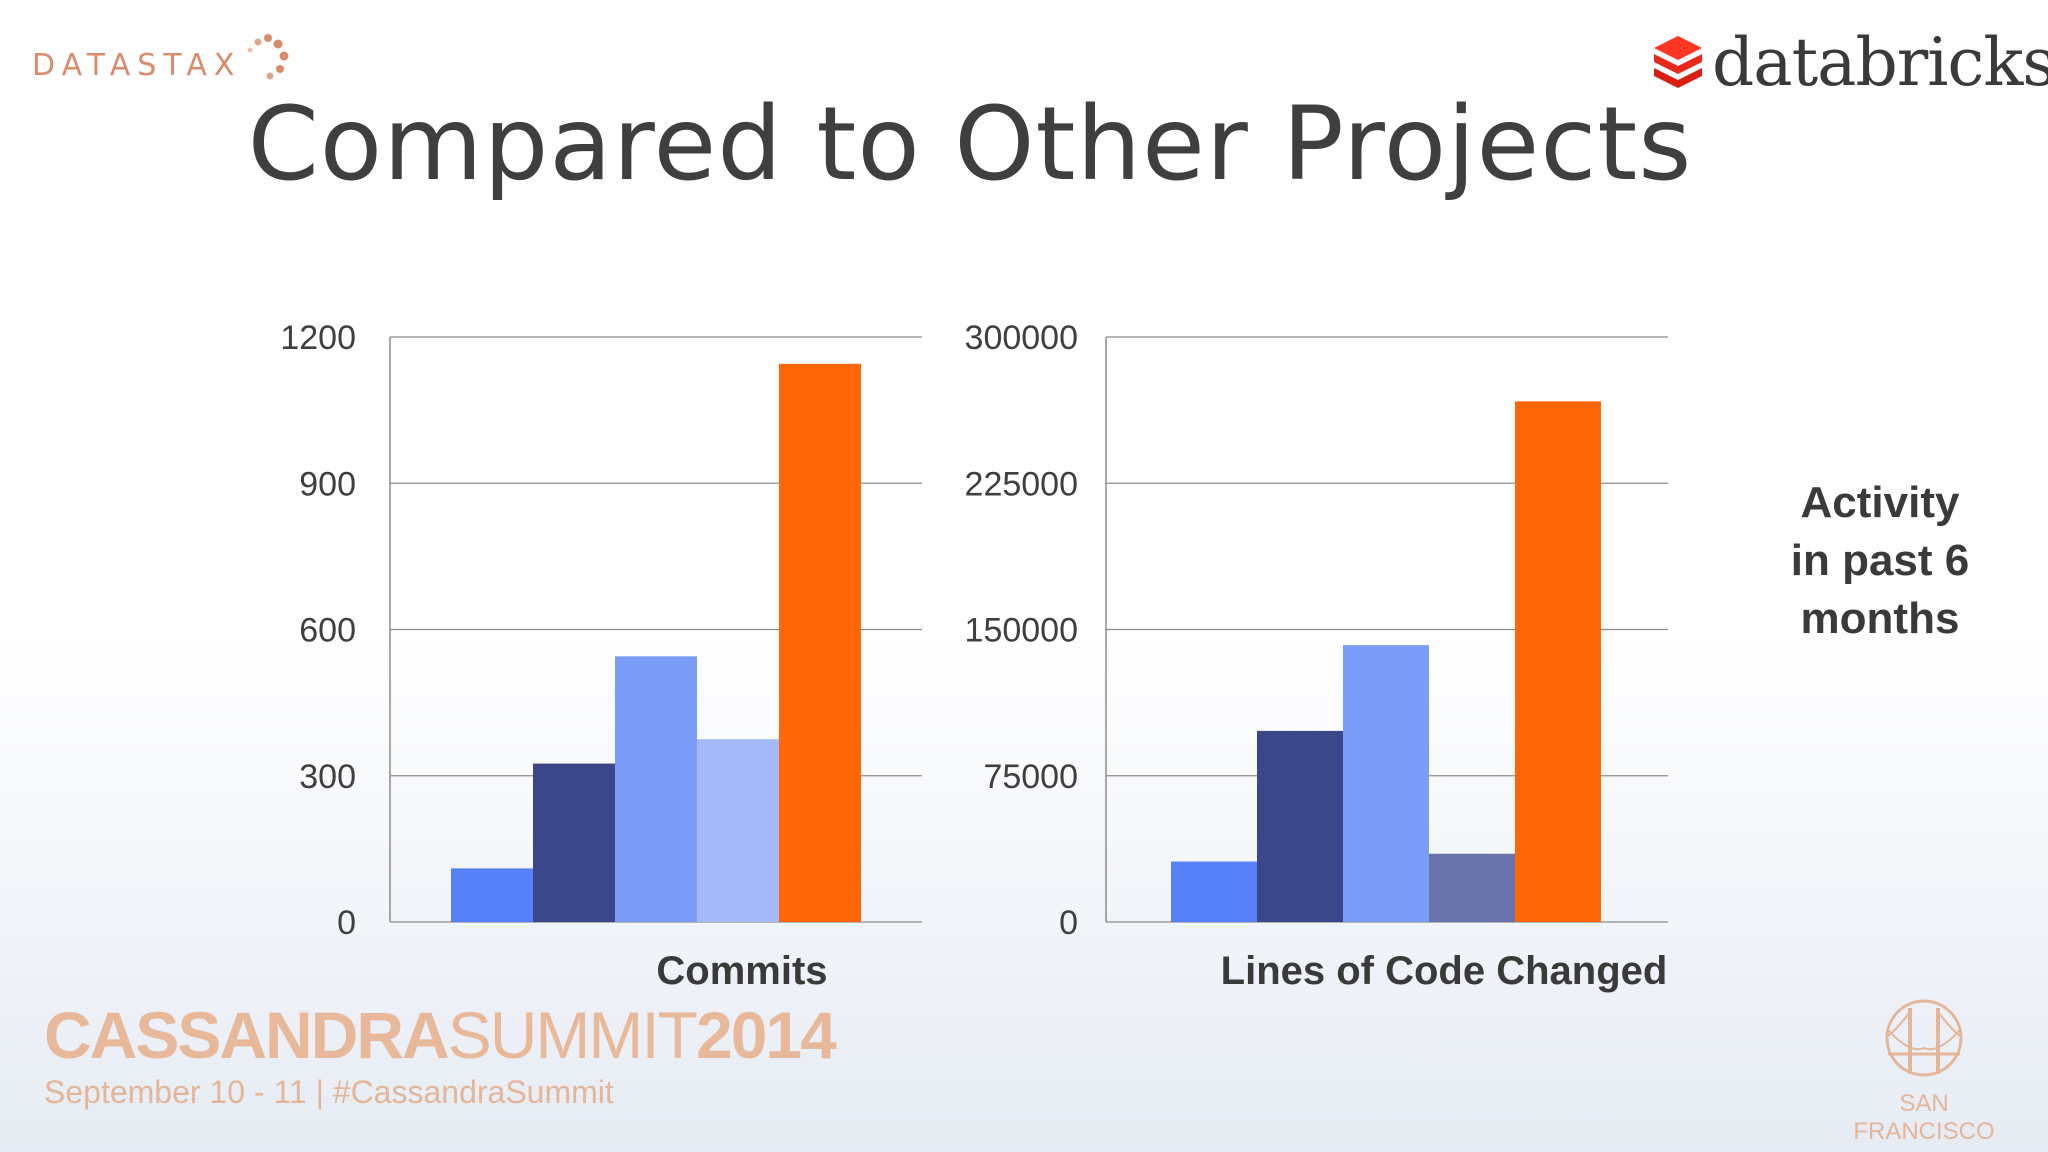  What do you see at coordinates (247, 1035) in the screenshot?
I see `summit-title-cassandra: CASSANDRA` at bounding box center [247, 1035].